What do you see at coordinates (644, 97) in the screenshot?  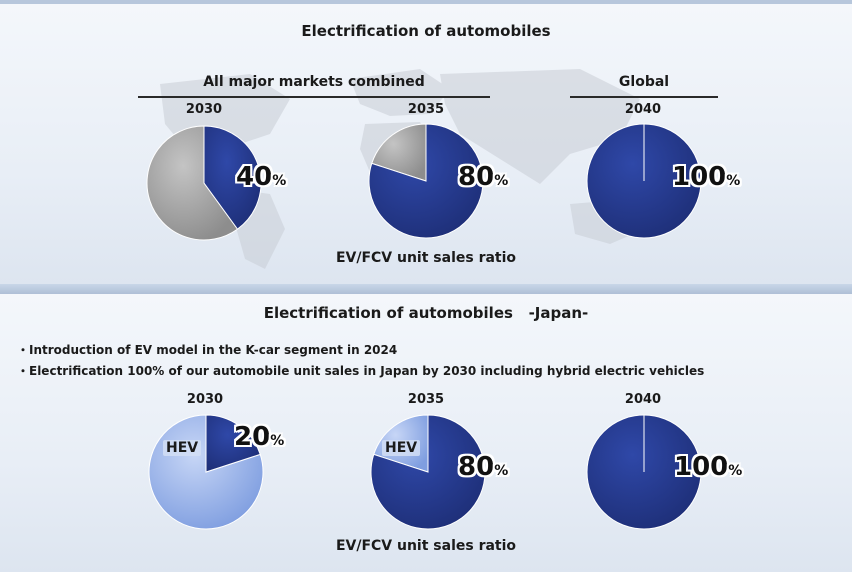 I see `header-underline-global` at bounding box center [644, 97].